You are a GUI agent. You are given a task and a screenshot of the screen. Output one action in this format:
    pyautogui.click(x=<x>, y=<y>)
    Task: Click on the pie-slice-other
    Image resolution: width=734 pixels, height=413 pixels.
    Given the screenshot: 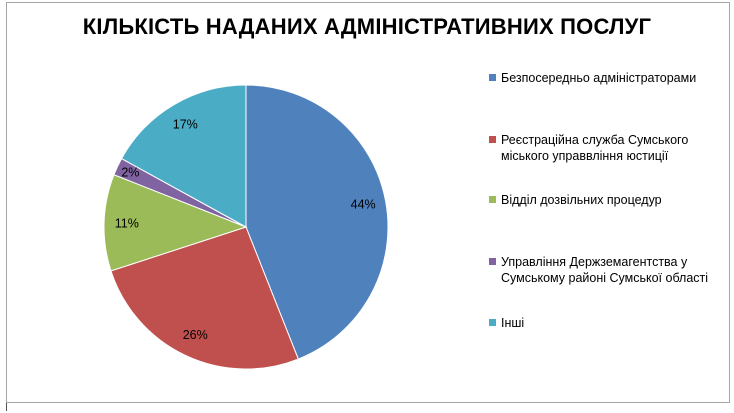 What is the action you would take?
    pyautogui.click(x=183, y=156)
    